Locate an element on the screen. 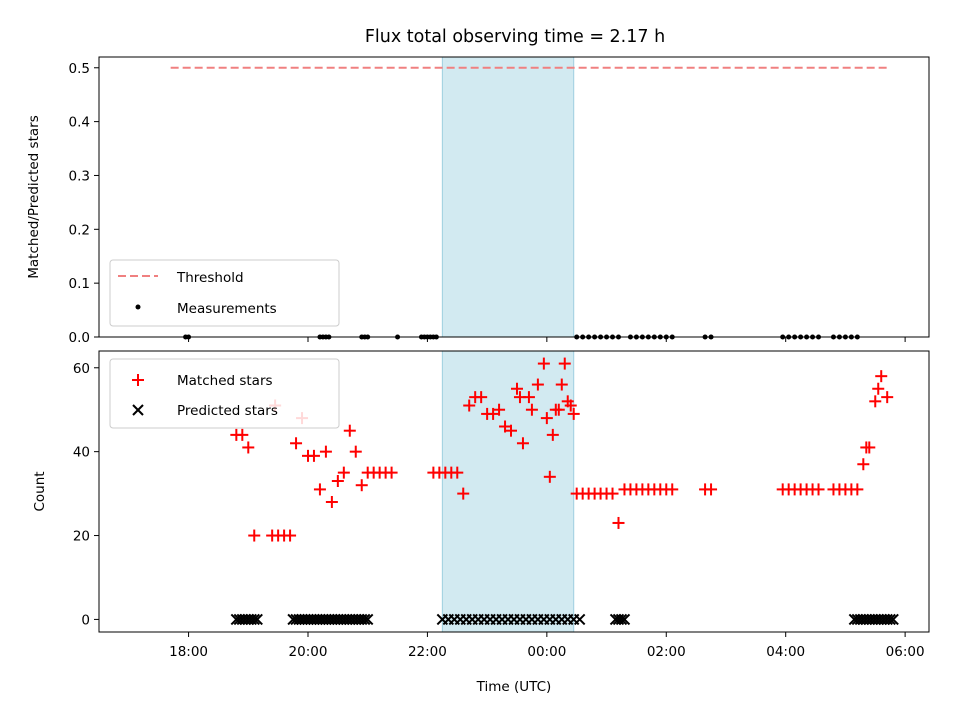  top-y-tick-label: 0.4 is located at coordinates (79, 123).